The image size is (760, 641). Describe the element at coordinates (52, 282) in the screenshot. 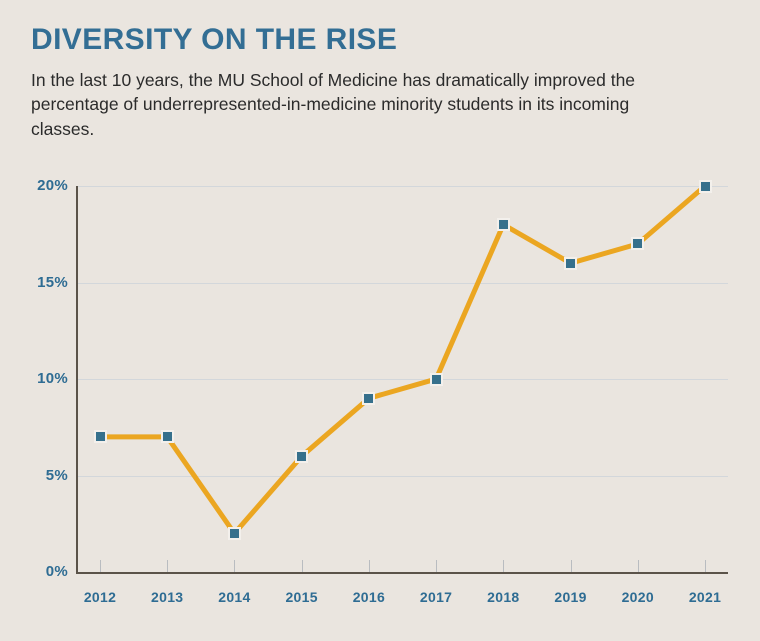

I see `y-axis-tick-label: 15%` at that location.